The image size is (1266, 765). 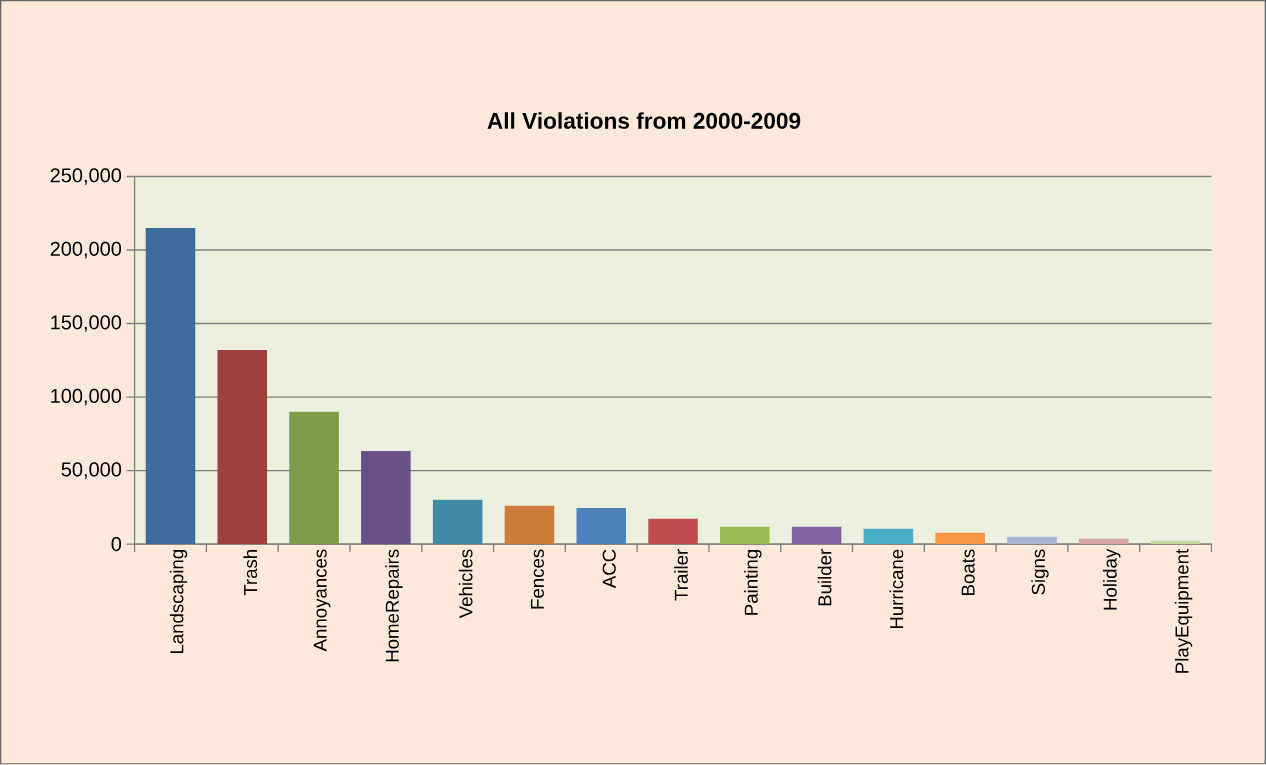 What do you see at coordinates (86, 250) in the screenshot?
I see `y-tick-label: 200,000` at bounding box center [86, 250].